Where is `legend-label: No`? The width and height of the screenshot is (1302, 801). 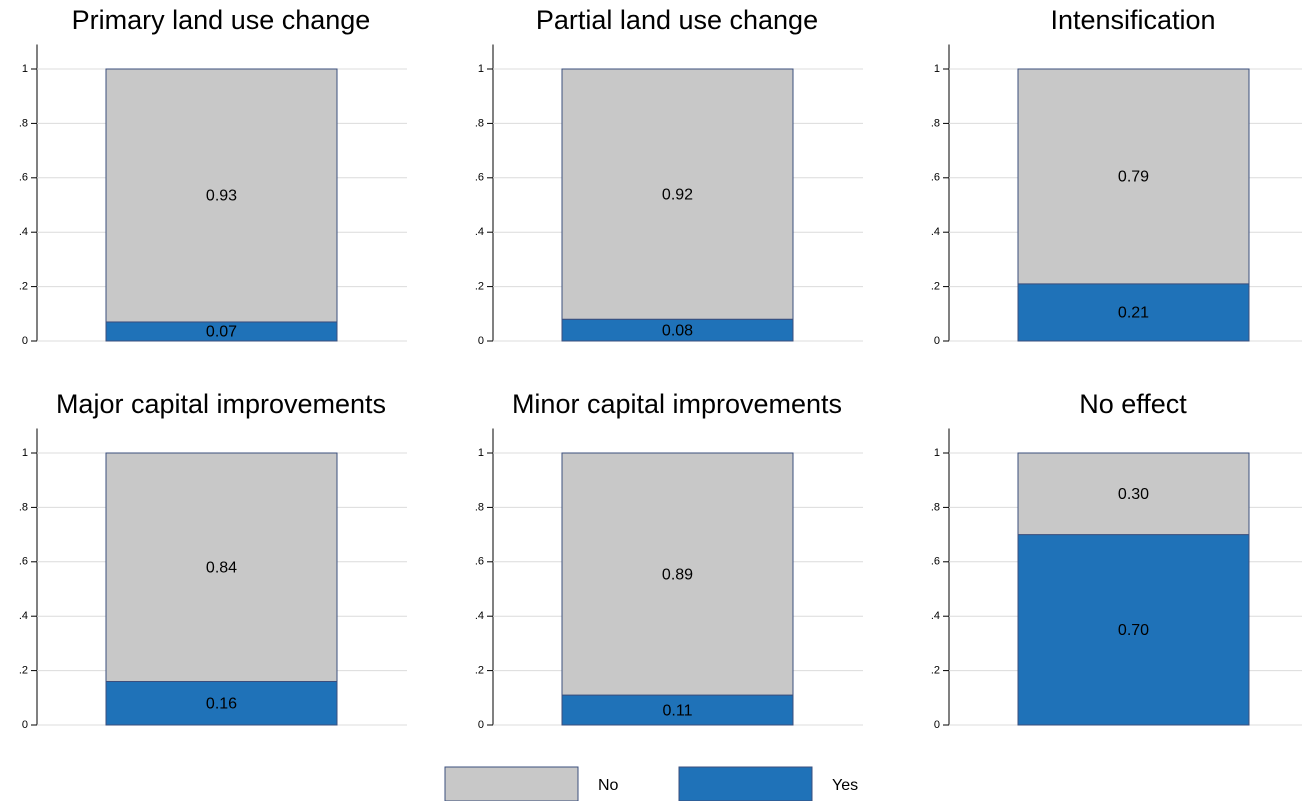 legend-label: No is located at coordinates (608, 785).